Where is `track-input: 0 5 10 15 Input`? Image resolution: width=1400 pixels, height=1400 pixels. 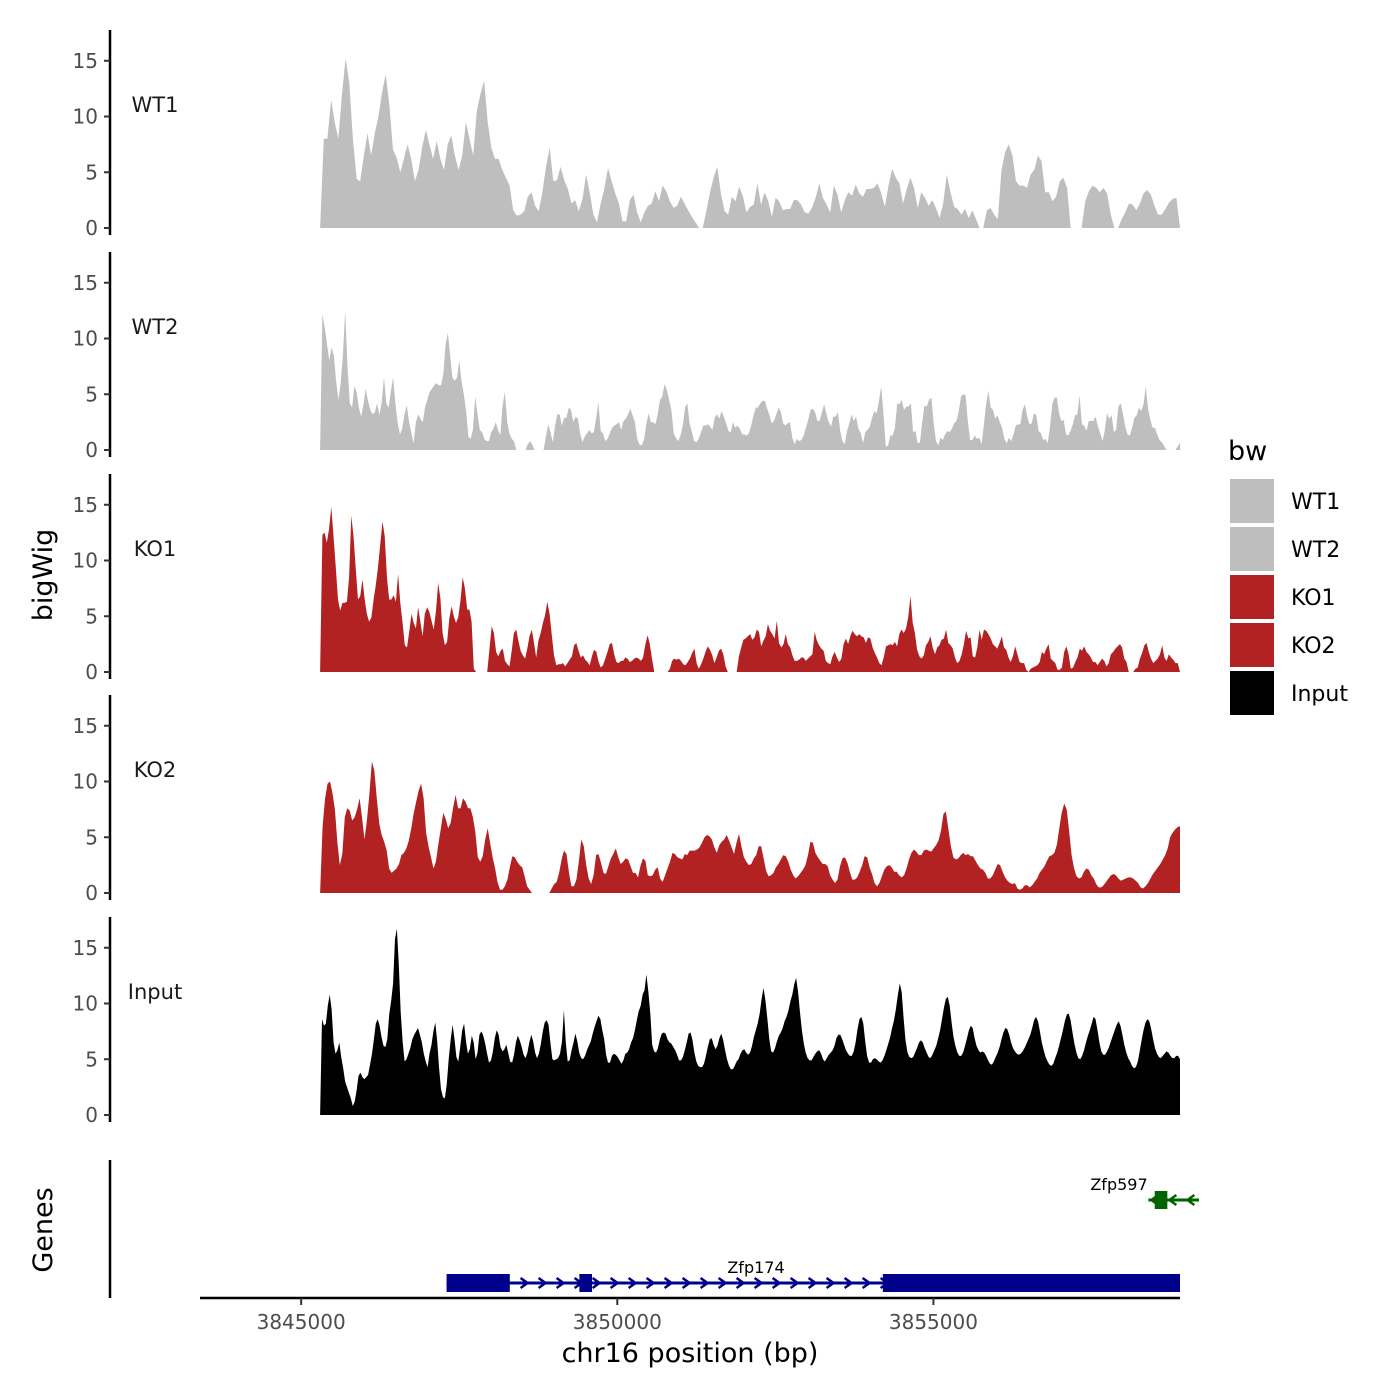
track-input: 0 5 10 15 Input is located at coordinates (627, 1022).